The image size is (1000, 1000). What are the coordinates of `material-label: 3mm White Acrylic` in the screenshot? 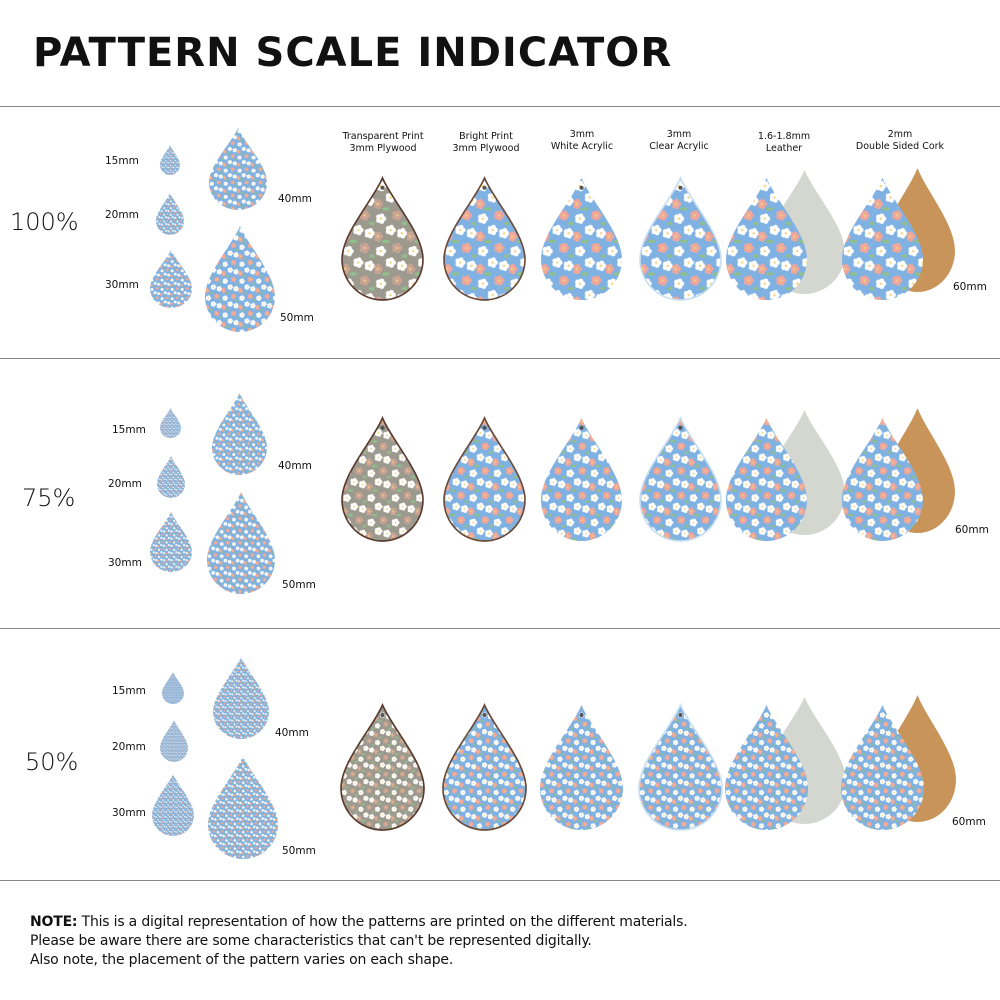 It's located at (582, 140).